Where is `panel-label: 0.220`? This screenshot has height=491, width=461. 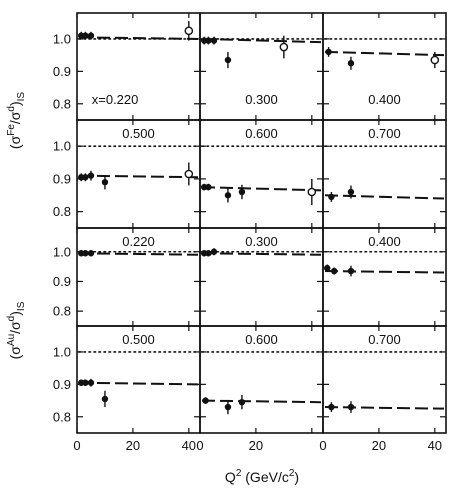
panel-label: 0.220 is located at coordinates (138, 241).